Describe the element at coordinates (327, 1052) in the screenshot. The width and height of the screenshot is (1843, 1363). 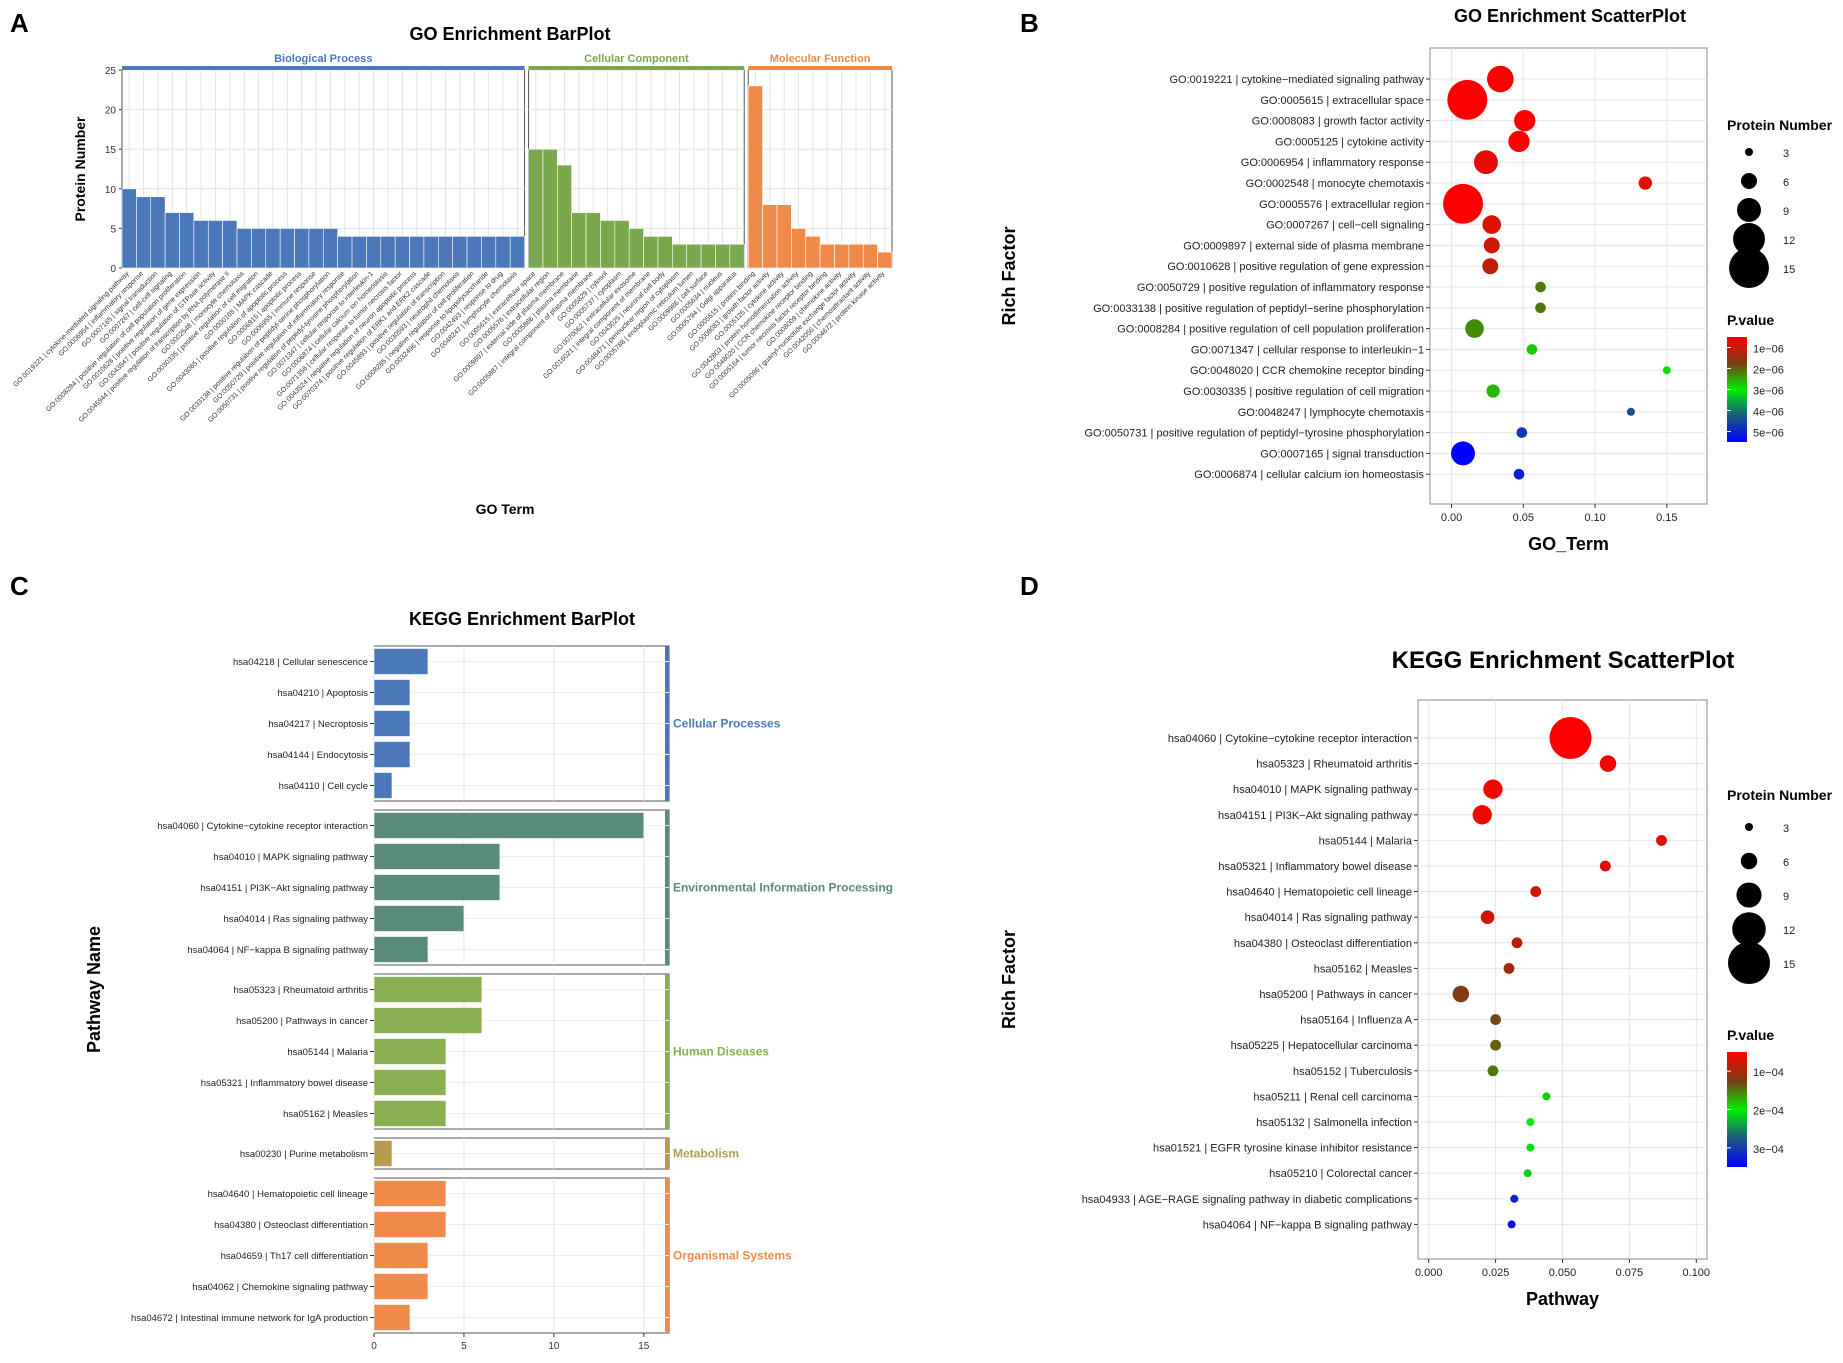
I see `y-tick-label: hsa05144 | Malaria` at that location.